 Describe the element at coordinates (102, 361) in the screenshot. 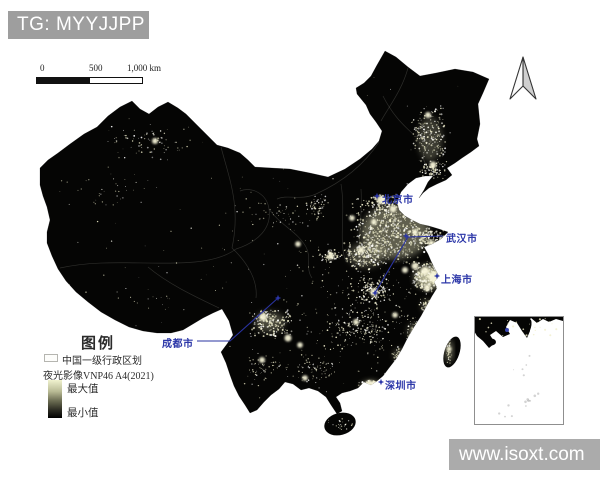

I see `legend-admin-label: 中国一级行政区划` at that location.